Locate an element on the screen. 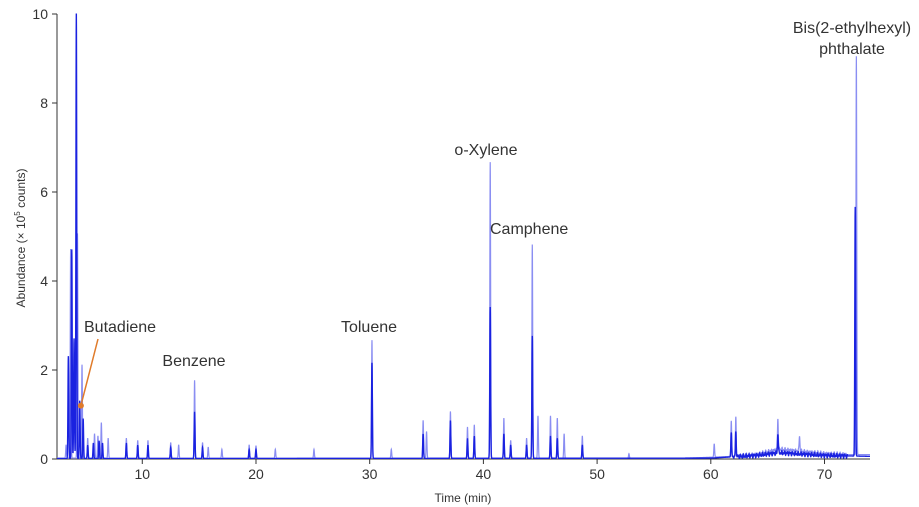 The image size is (919, 507). x-axis-title: Time (min) is located at coordinates (463, 498).